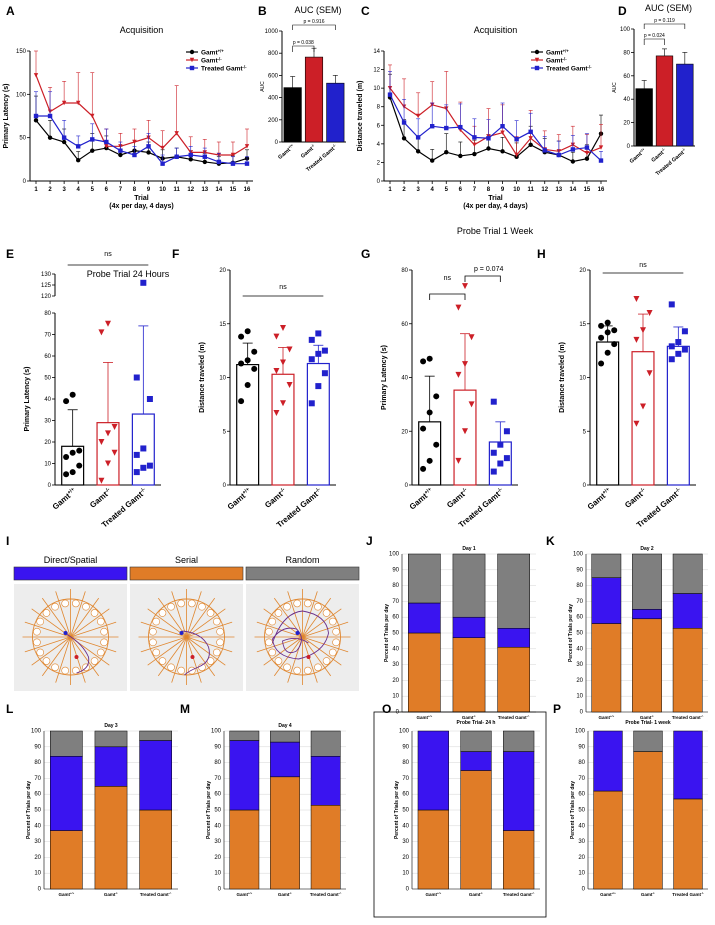 This screenshot has width=715, height=925. What do you see at coordinates (626, 53) in the screenshot?
I see `panel-d-y-tick-label: 80` at bounding box center [626, 53].